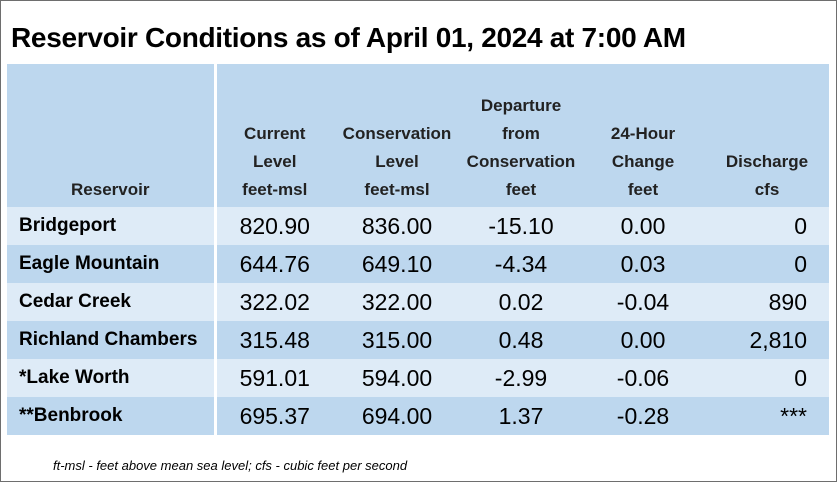 Image resolution: width=837 pixels, height=482 pixels. What do you see at coordinates (274, 226) in the screenshot?
I see `current-level: 820.90` at bounding box center [274, 226].